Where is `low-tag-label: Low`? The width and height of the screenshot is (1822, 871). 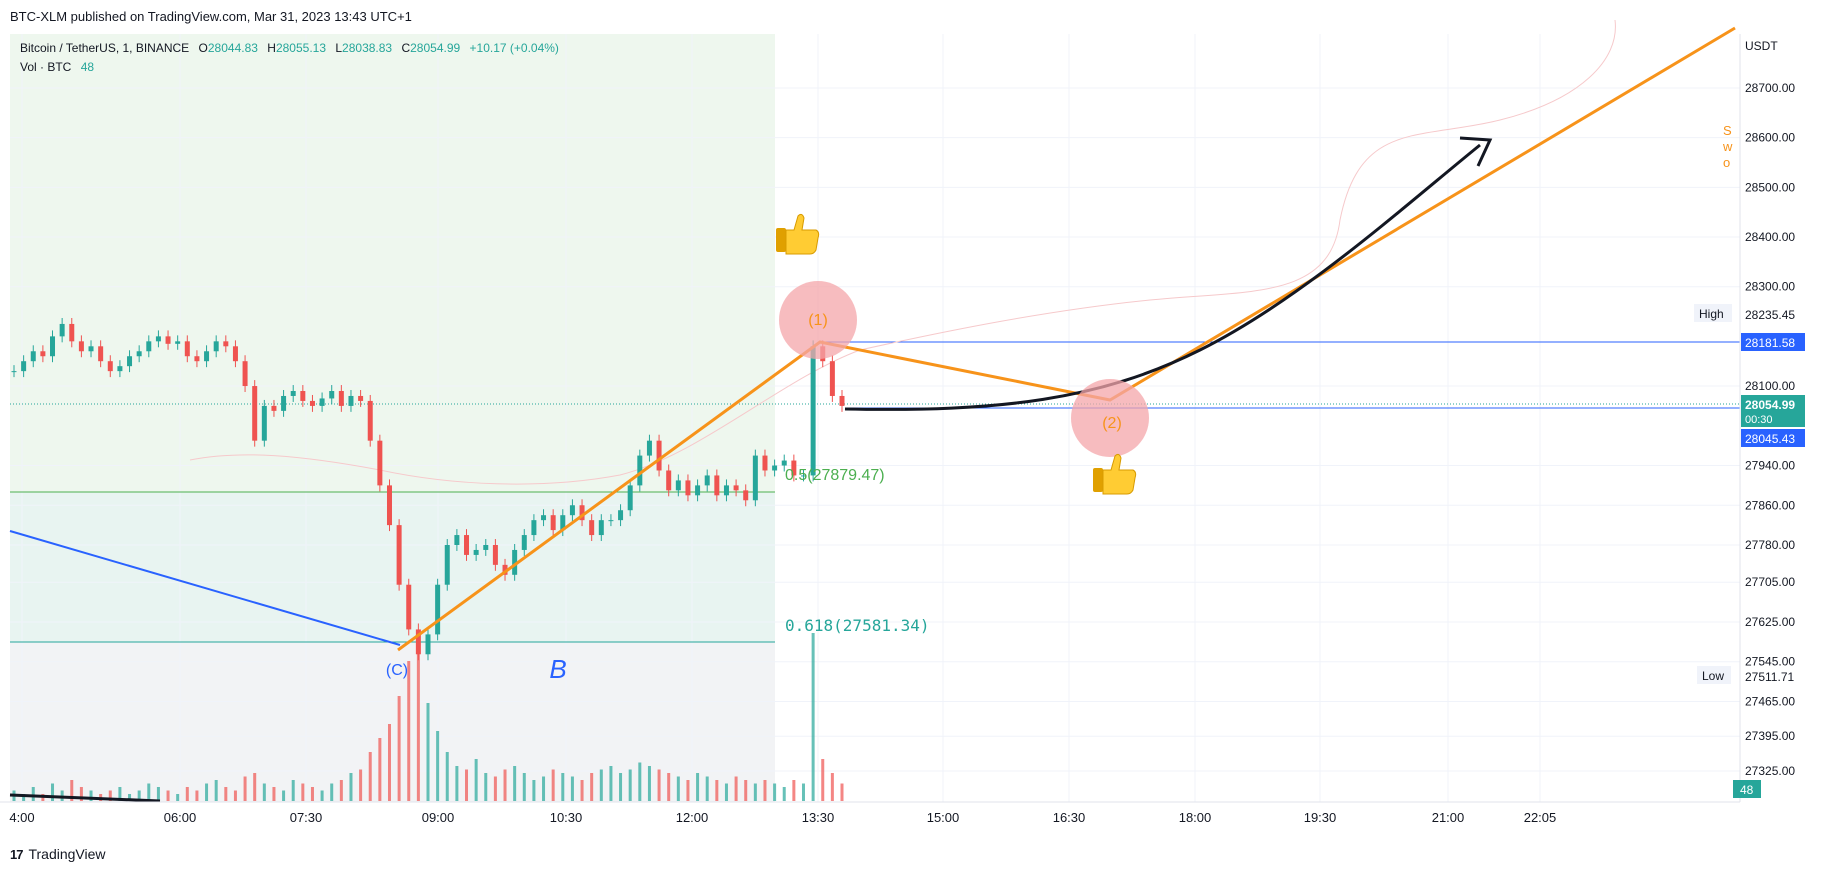 low-tag-label: Low is located at coordinates (1713, 676).